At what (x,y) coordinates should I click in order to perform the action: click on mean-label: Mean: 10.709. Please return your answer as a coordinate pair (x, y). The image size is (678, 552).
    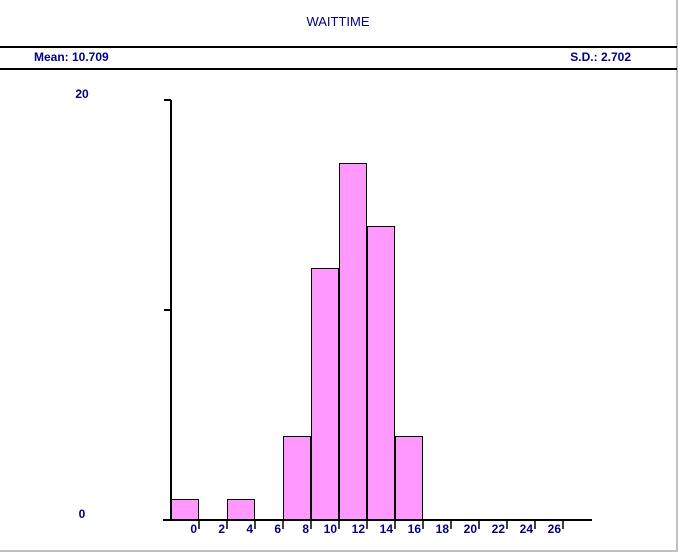
    Looking at the image, I should click on (71, 57).